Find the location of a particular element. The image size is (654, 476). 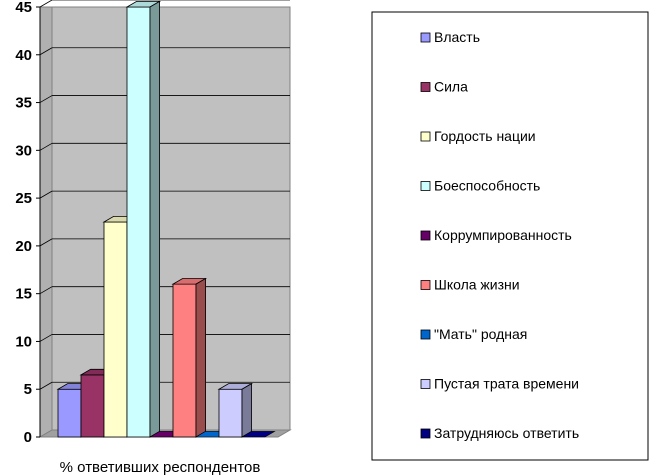

y-tick-label: 25 is located at coordinates (23, 198).